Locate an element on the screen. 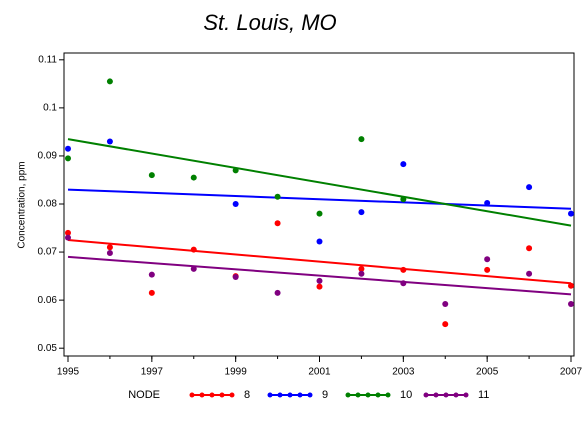 This screenshot has width=588, height=436. x-tick-label: 2007 is located at coordinates (571, 372).